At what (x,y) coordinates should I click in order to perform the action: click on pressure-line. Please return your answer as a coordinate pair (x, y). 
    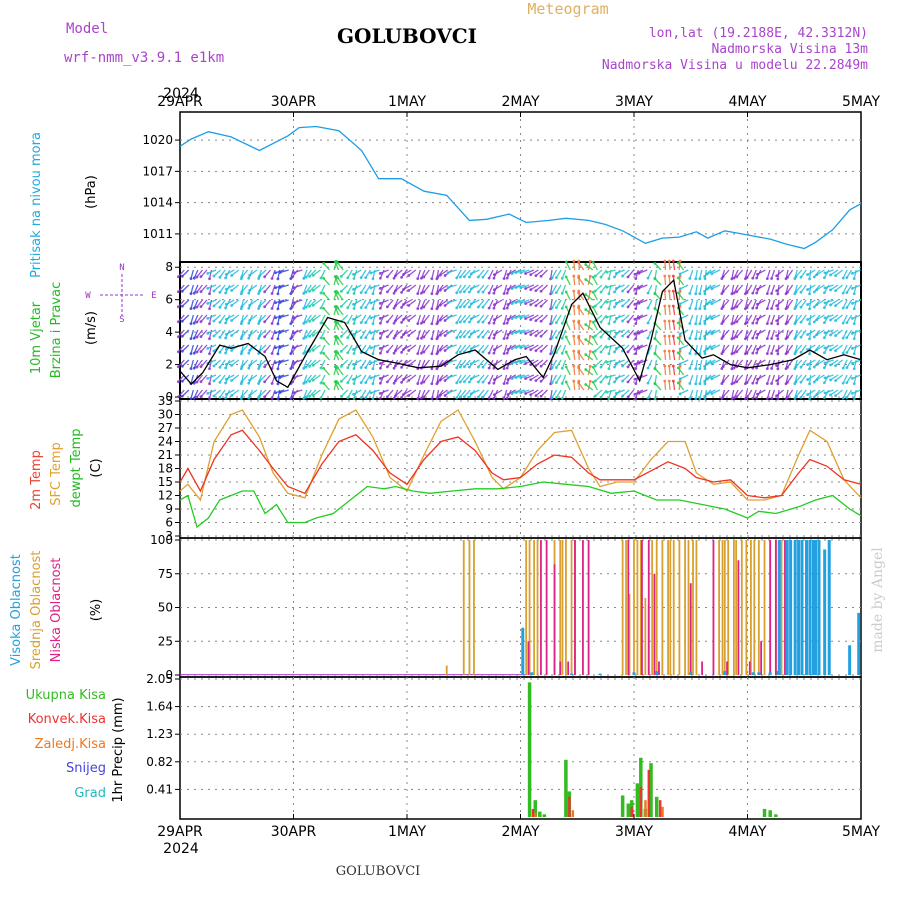
    Looking at the image, I should click on (520, 187).